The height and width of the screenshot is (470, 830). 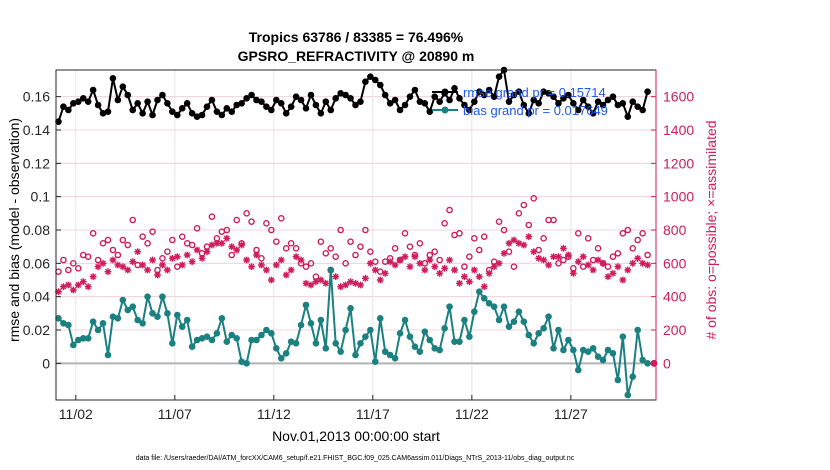 I want to click on y-left-tick-label: 0.08, so click(x=36, y=230).